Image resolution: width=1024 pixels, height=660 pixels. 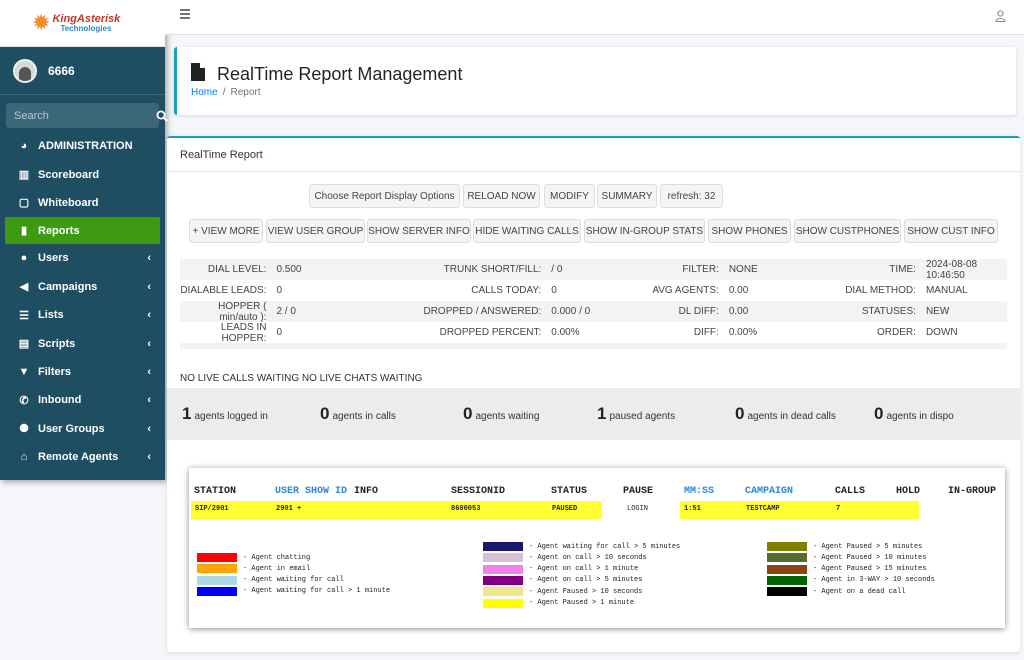 I want to click on legend-label: - Agent in email, so click(x=277, y=568).